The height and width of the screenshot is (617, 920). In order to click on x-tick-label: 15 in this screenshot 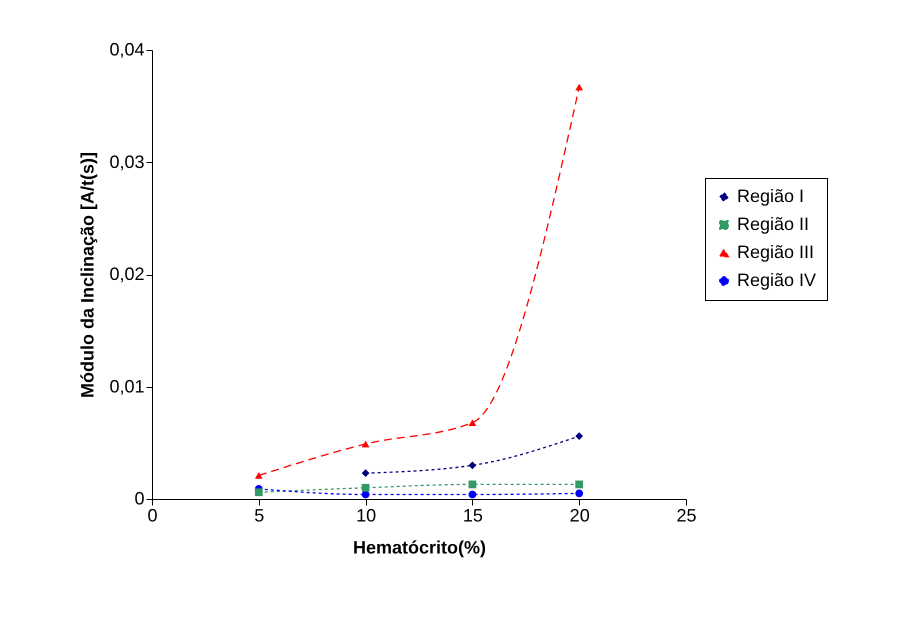, I will do `click(472, 516)`.